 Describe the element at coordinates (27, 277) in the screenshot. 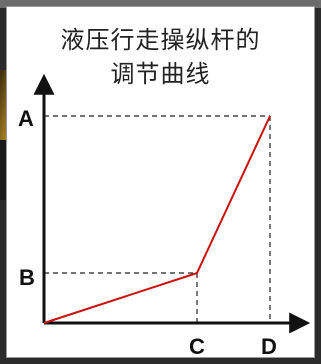

I see `label-b: B` at that location.